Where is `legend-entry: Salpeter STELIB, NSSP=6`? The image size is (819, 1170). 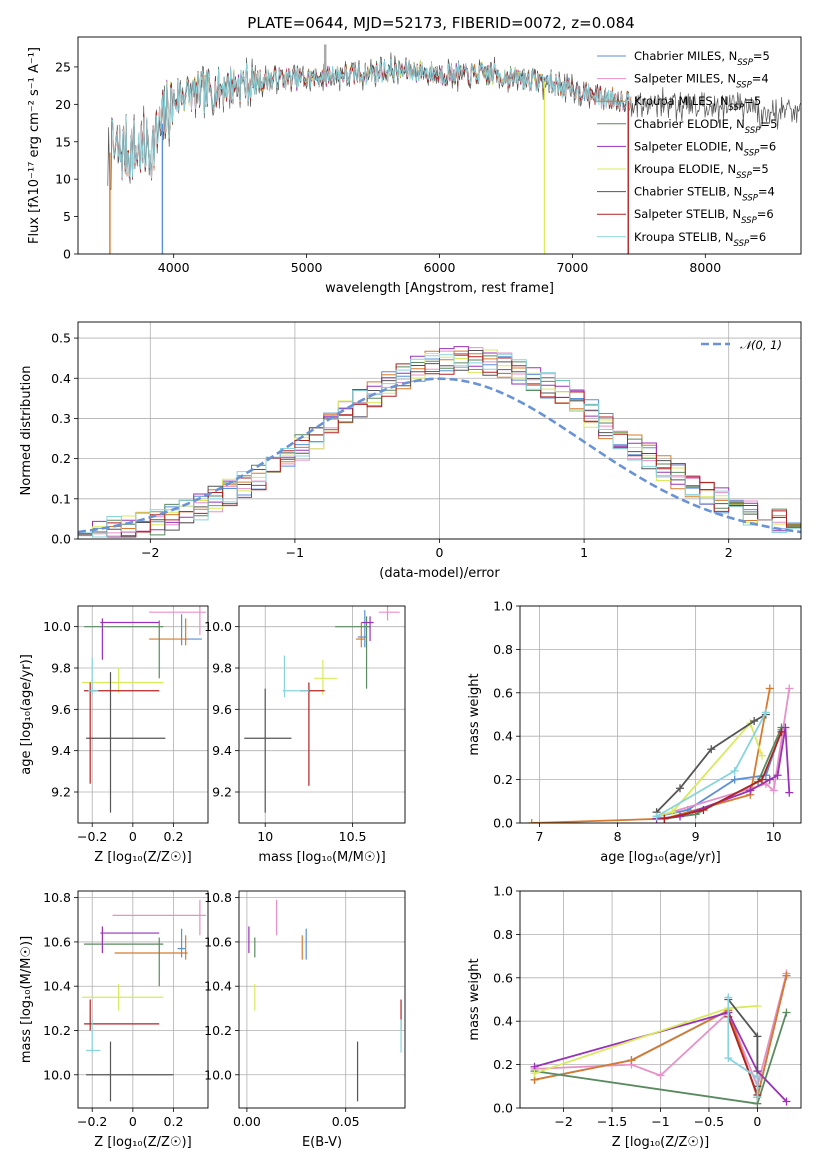
legend-entry: Salpeter STELIB, NSSP=6 is located at coordinates (704, 216).